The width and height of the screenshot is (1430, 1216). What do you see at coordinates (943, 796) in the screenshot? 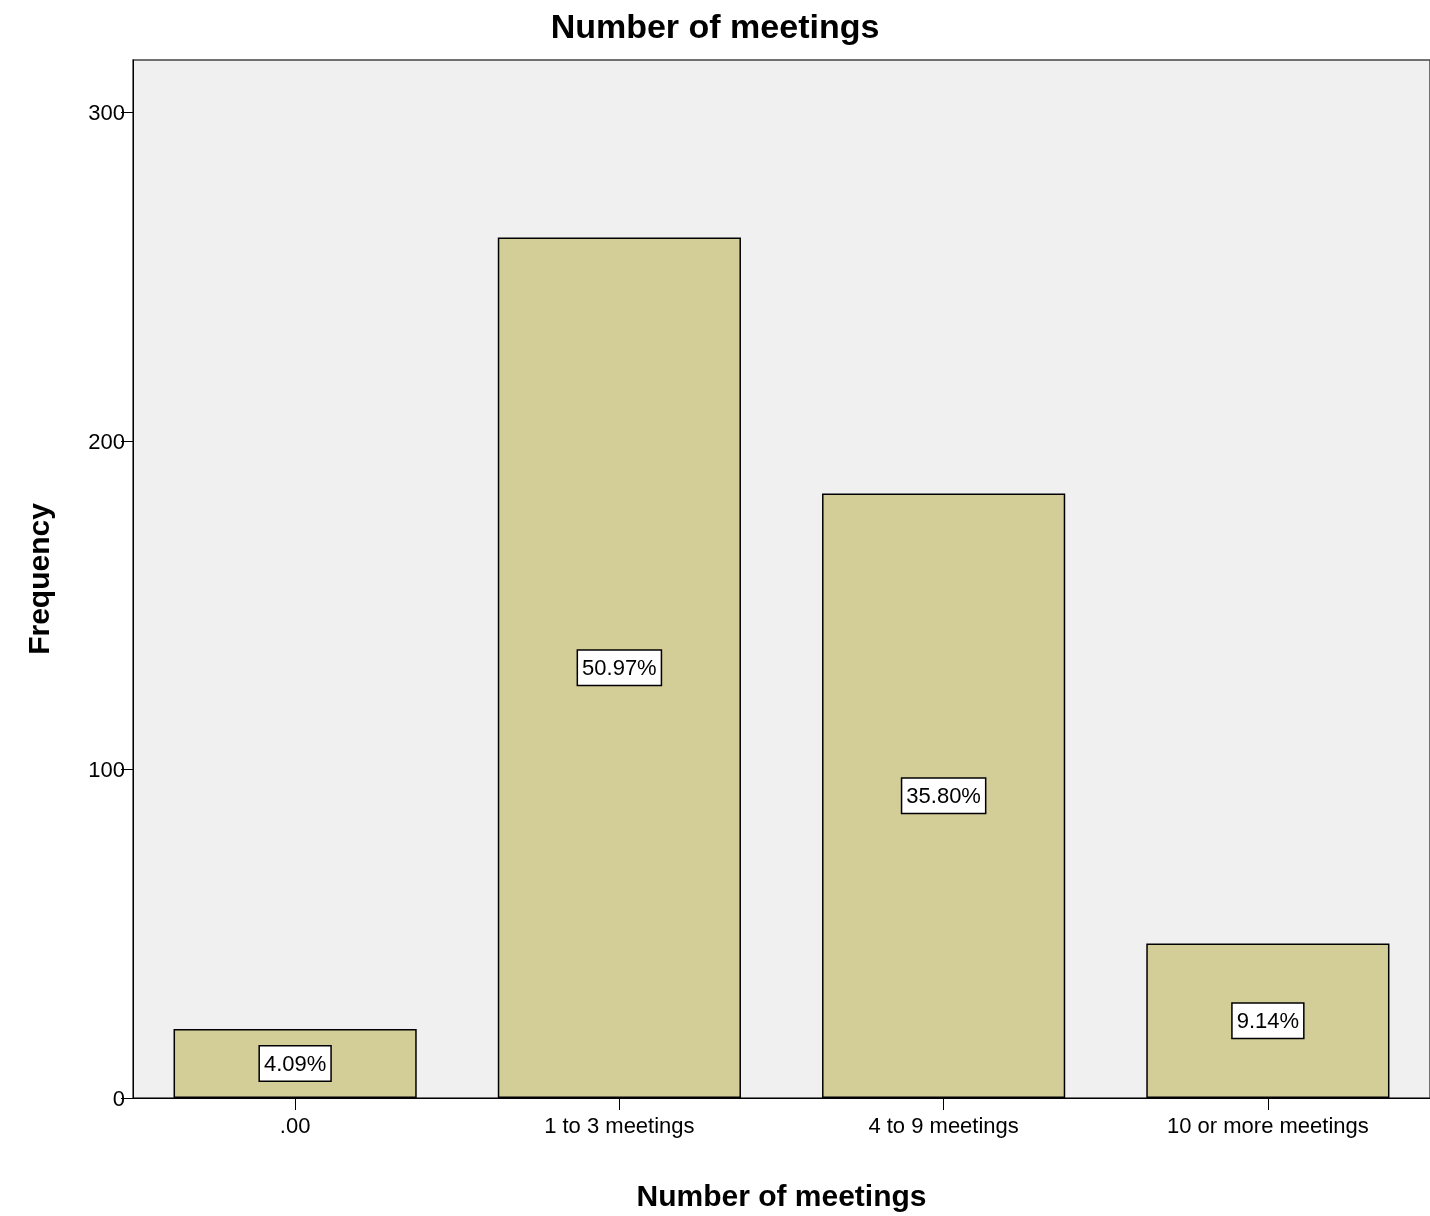
I see `annotation: 35.80%` at bounding box center [943, 796].